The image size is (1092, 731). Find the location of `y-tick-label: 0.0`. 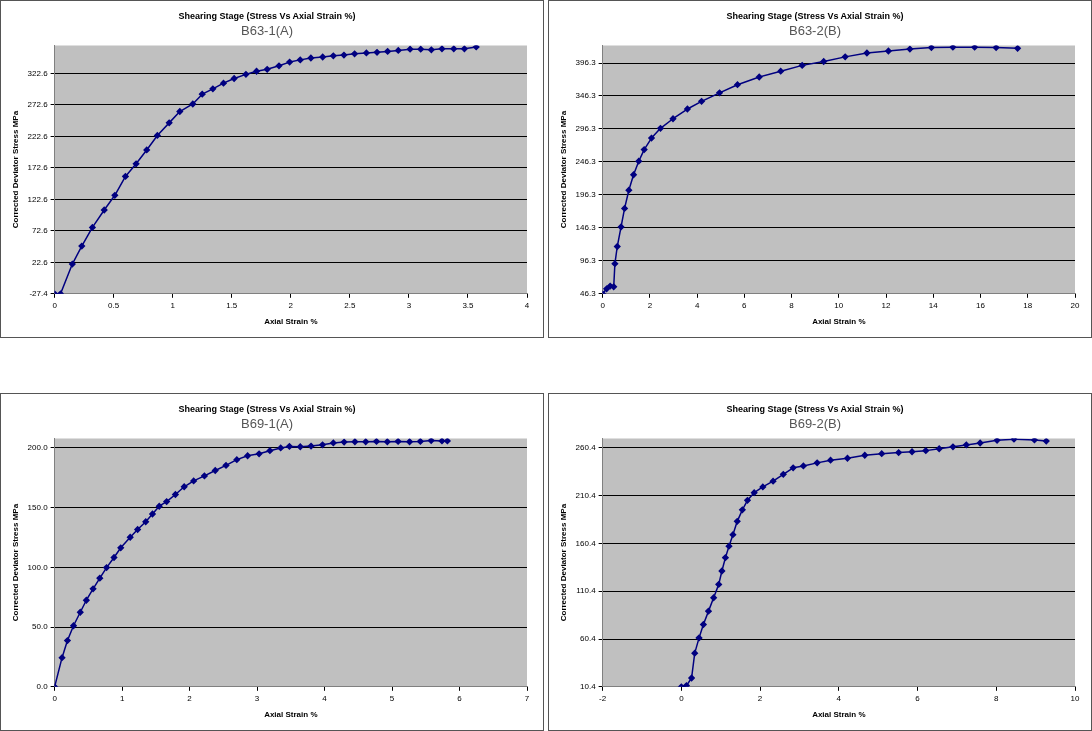

y-tick-label: 0.0 is located at coordinates (42, 686).